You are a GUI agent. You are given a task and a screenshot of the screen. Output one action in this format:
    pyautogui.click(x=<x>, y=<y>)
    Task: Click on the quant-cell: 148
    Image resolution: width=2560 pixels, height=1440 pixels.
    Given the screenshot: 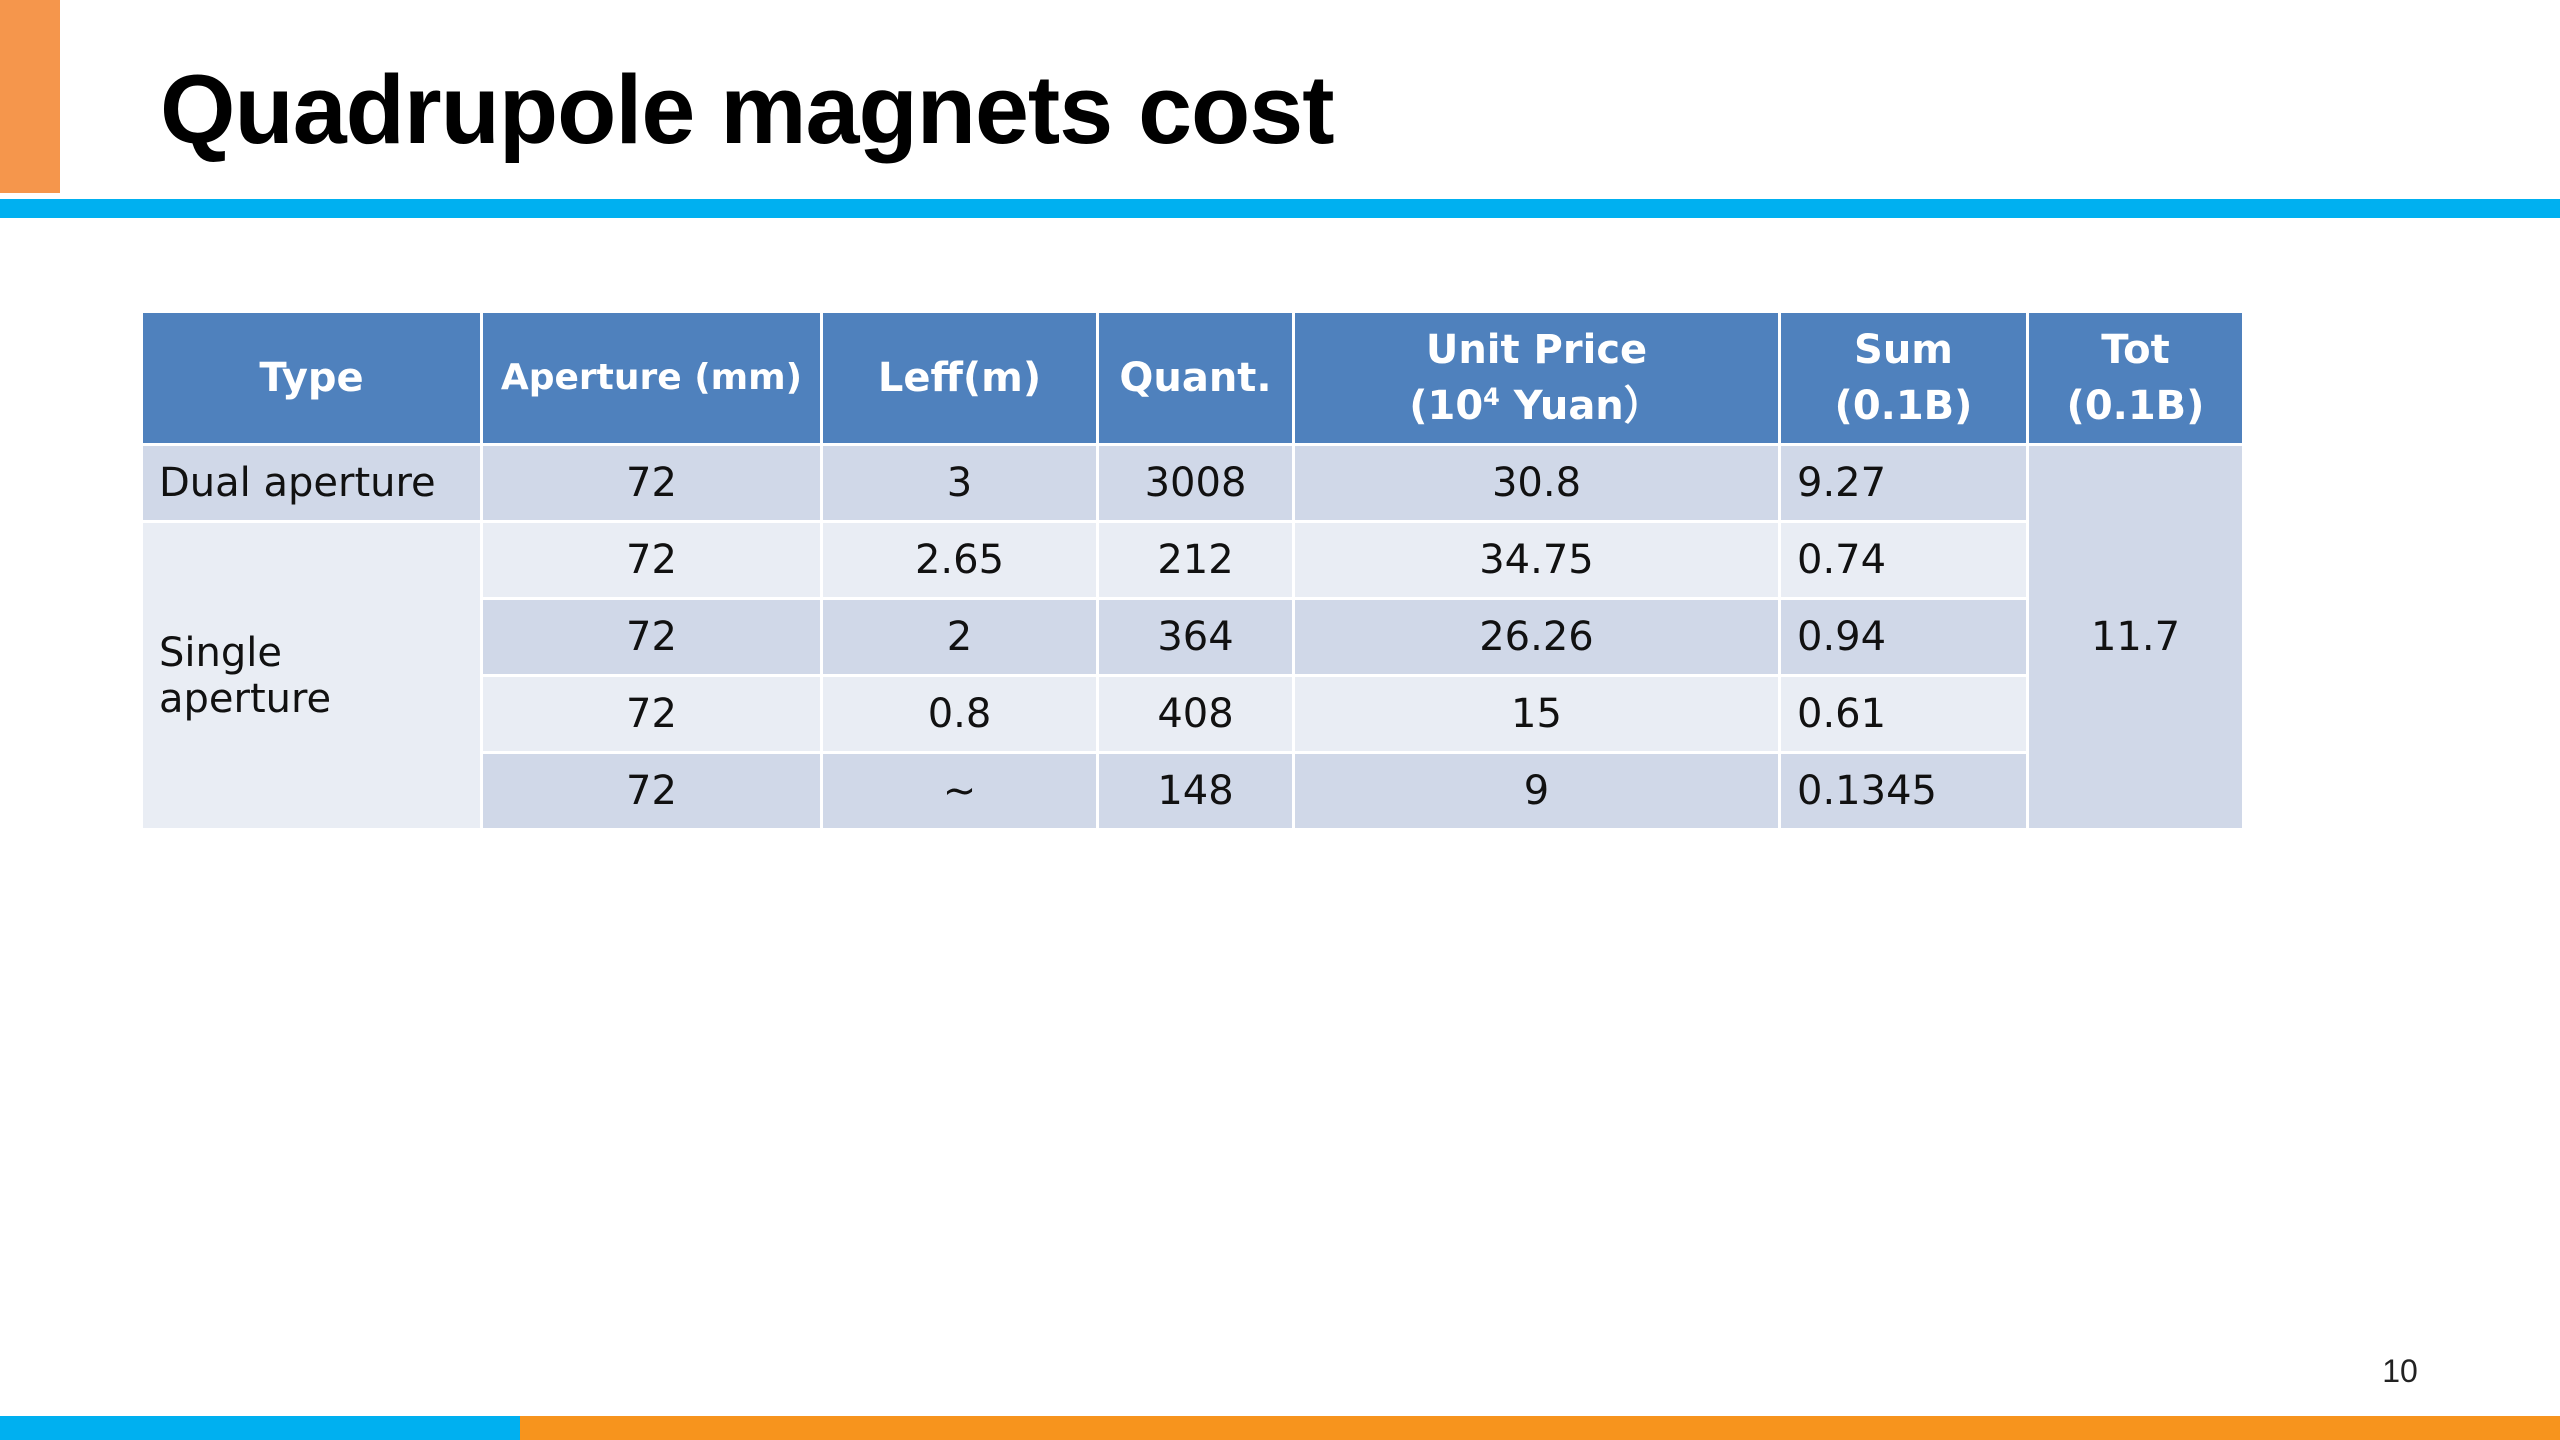 What is the action you would take?
    pyautogui.click(x=1195, y=791)
    